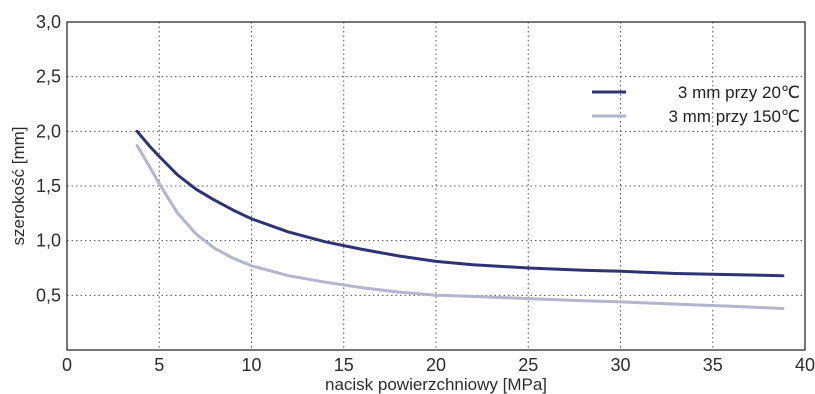 This screenshot has width=815, height=394. What do you see at coordinates (48, 77) in the screenshot?
I see `y-tick-label: 2,5` at bounding box center [48, 77].